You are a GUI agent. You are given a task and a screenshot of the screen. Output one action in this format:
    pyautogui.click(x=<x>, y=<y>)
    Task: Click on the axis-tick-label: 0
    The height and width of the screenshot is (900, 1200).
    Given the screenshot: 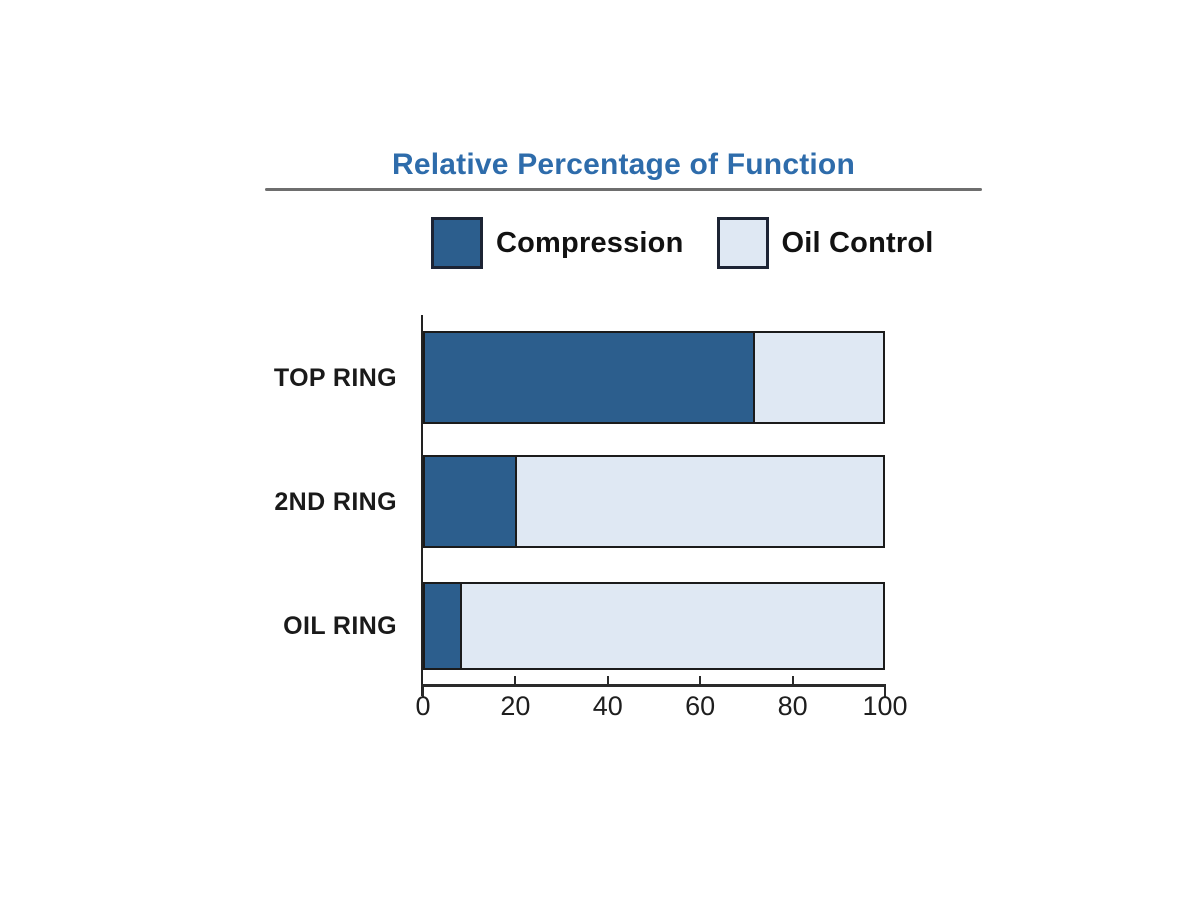 What is the action you would take?
    pyautogui.click(x=423, y=706)
    